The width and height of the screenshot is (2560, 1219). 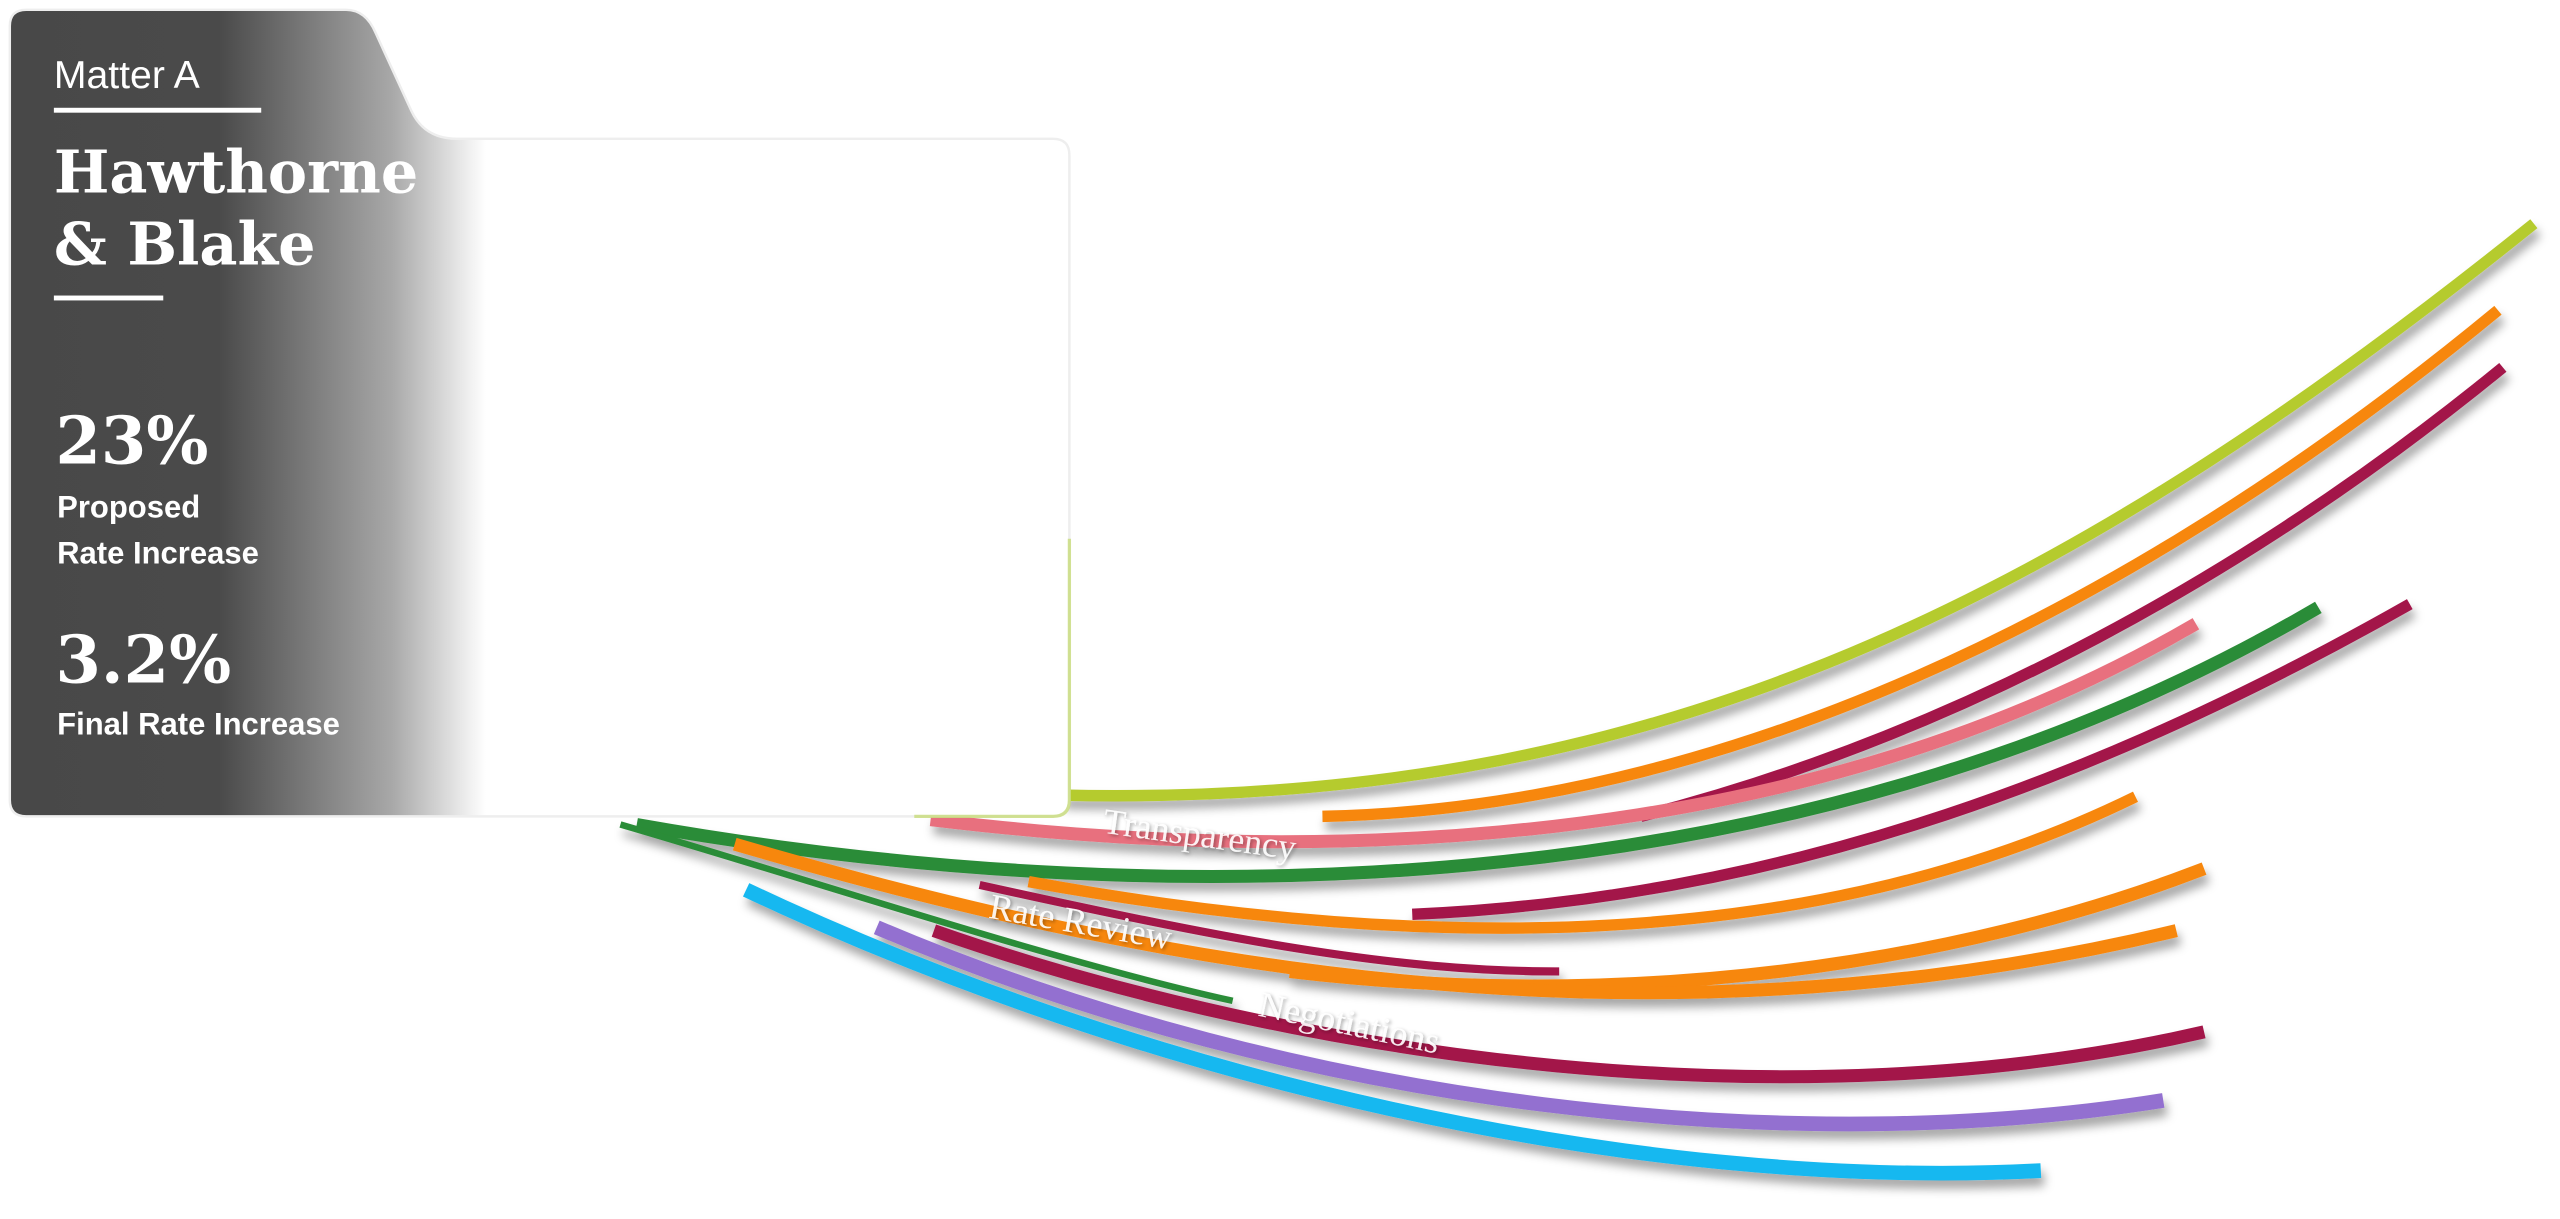 I want to click on firm-name: Hawthorne, so click(x=236, y=172).